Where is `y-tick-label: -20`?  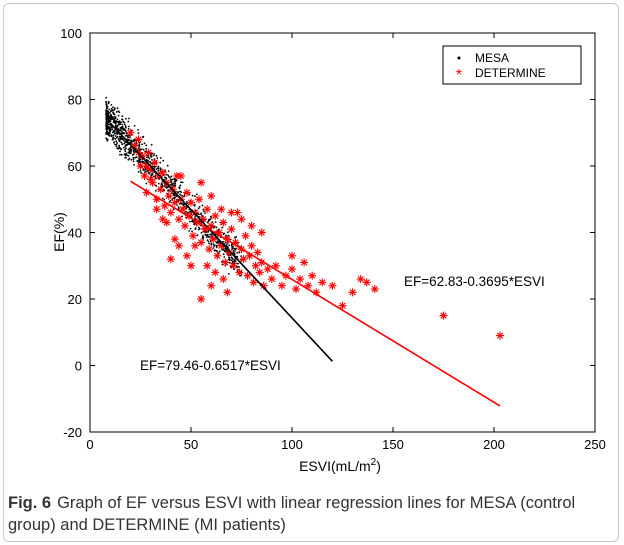 y-tick-label: -20 is located at coordinates (72, 432).